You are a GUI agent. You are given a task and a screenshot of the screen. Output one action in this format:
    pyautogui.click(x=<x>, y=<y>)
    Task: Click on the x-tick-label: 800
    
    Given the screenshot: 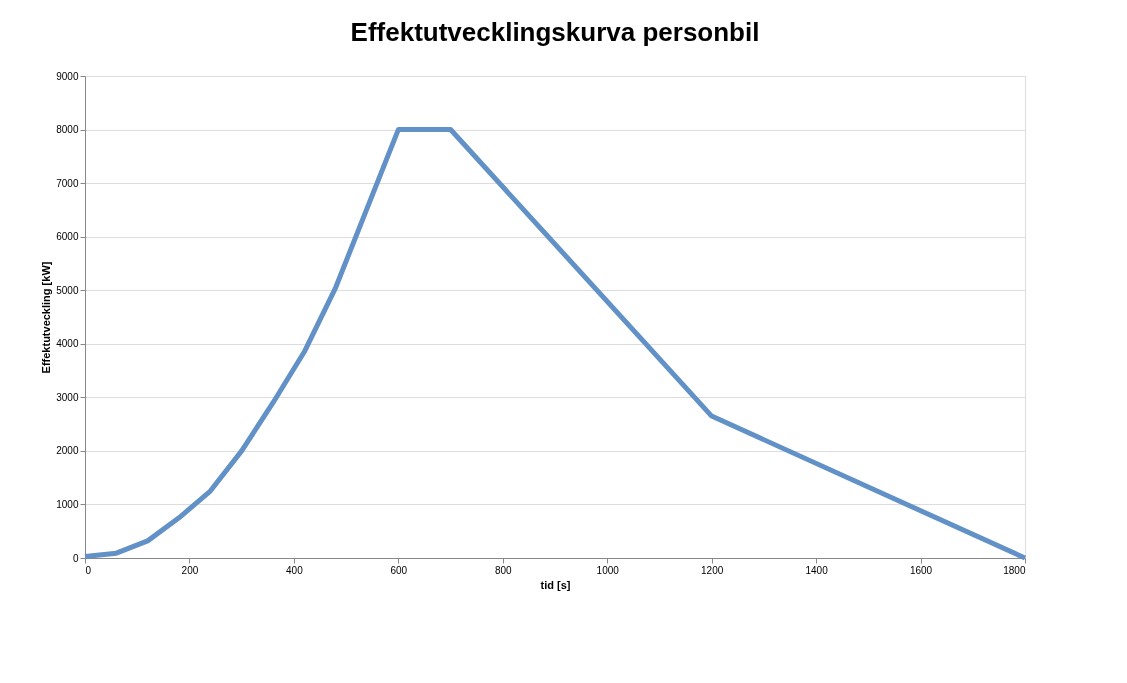 What is the action you would take?
    pyautogui.click(x=503, y=570)
    